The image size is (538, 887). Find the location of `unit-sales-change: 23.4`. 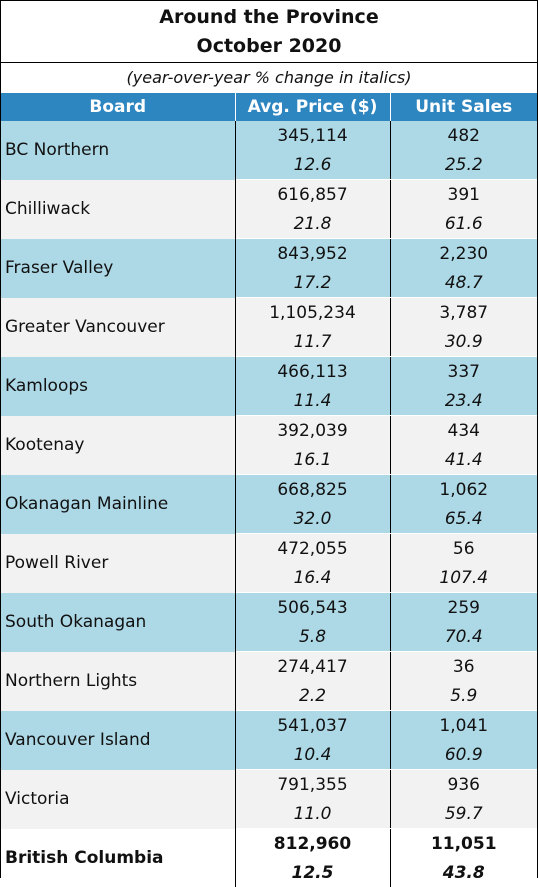

unit-sales-change: 23.4 is located at coordinates (463, 401).